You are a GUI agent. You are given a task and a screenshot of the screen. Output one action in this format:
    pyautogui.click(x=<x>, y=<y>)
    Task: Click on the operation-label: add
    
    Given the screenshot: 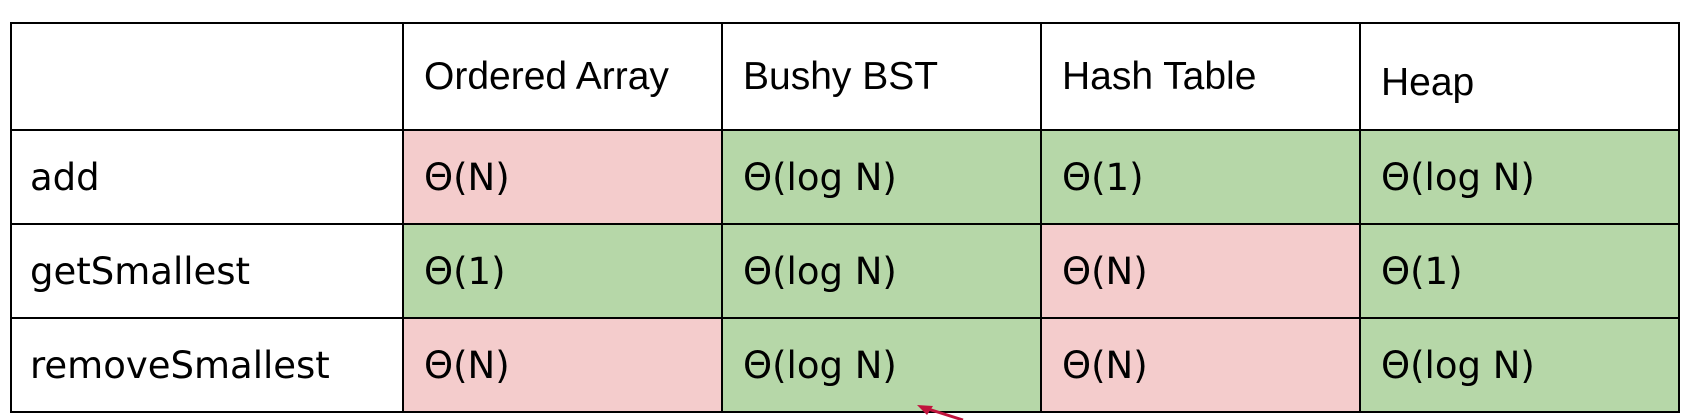 What is the action you would take?
    pyautogui.click(x=207, y=177)
    